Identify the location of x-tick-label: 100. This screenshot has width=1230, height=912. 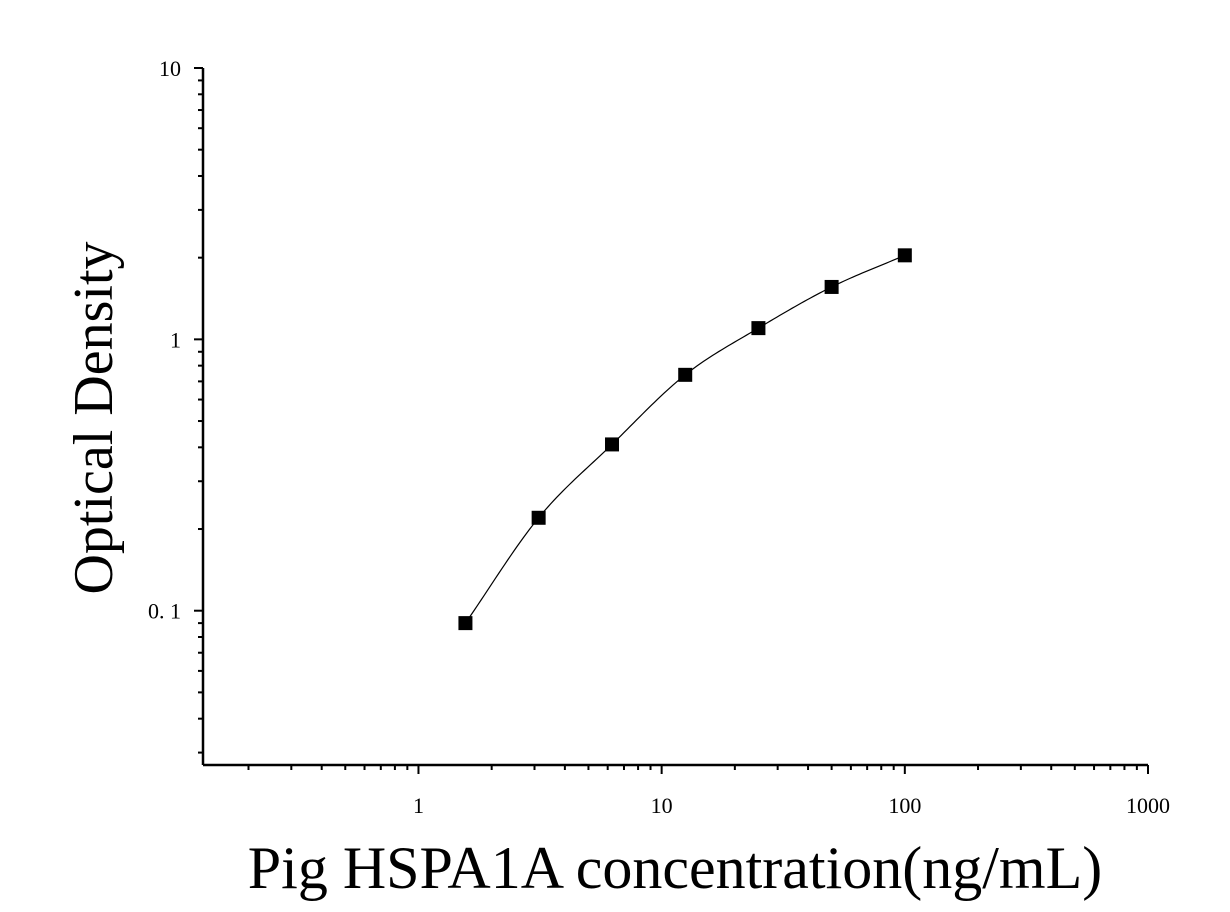
(904, 805).